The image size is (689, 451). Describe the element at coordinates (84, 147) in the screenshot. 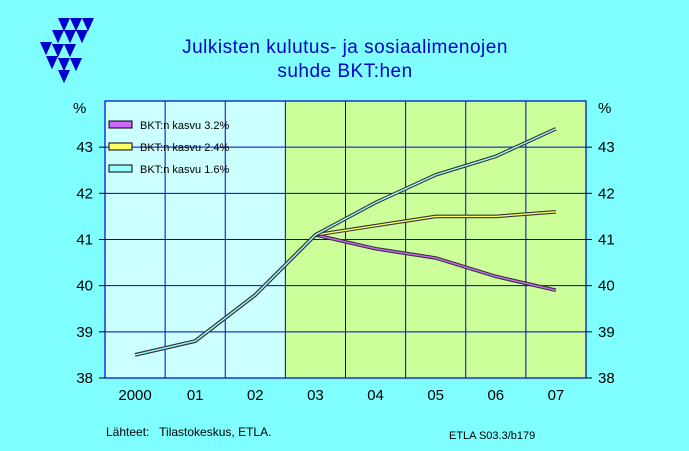

I see `y-tick-label-left: 43` at that location.